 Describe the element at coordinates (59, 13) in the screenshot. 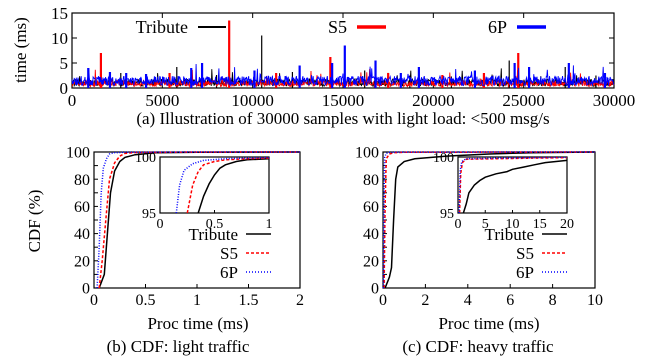

I see `panel-a-y-tick-label-3: 15` at that location.